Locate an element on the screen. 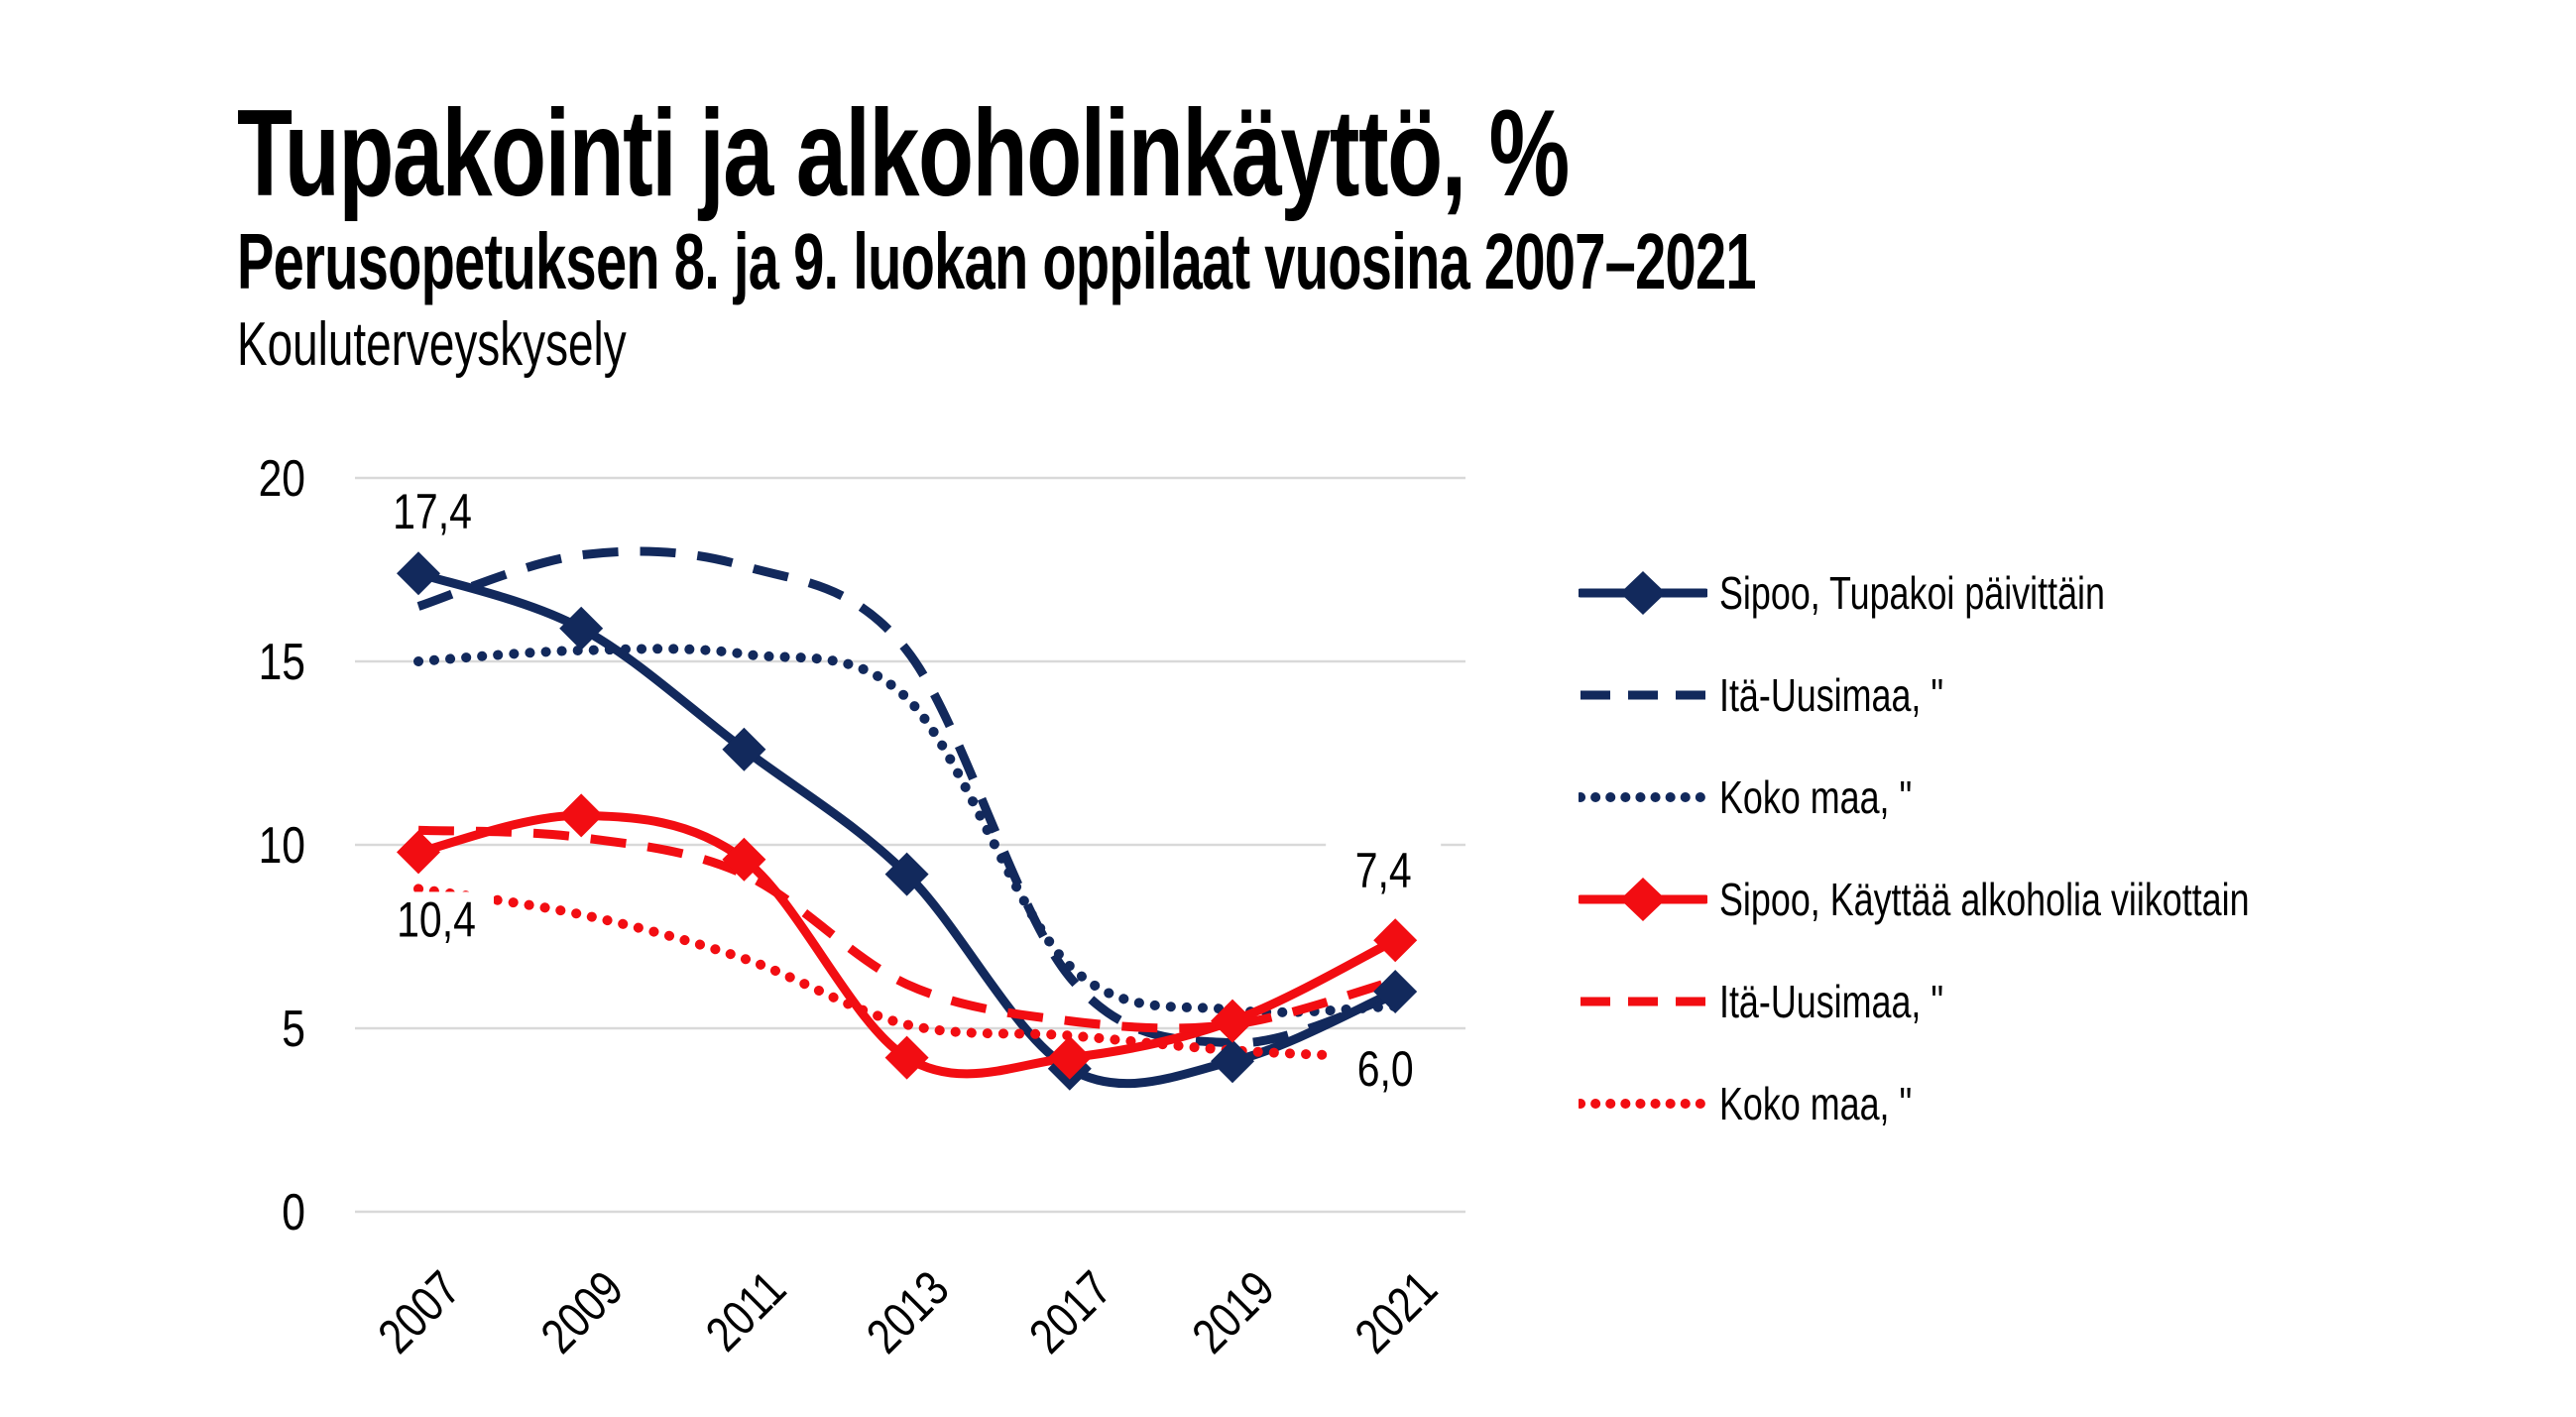 The height and width of the screenshot is (1417, 2576). x-axis-tick-label: 2013 is located at coordinates (907, 1311).